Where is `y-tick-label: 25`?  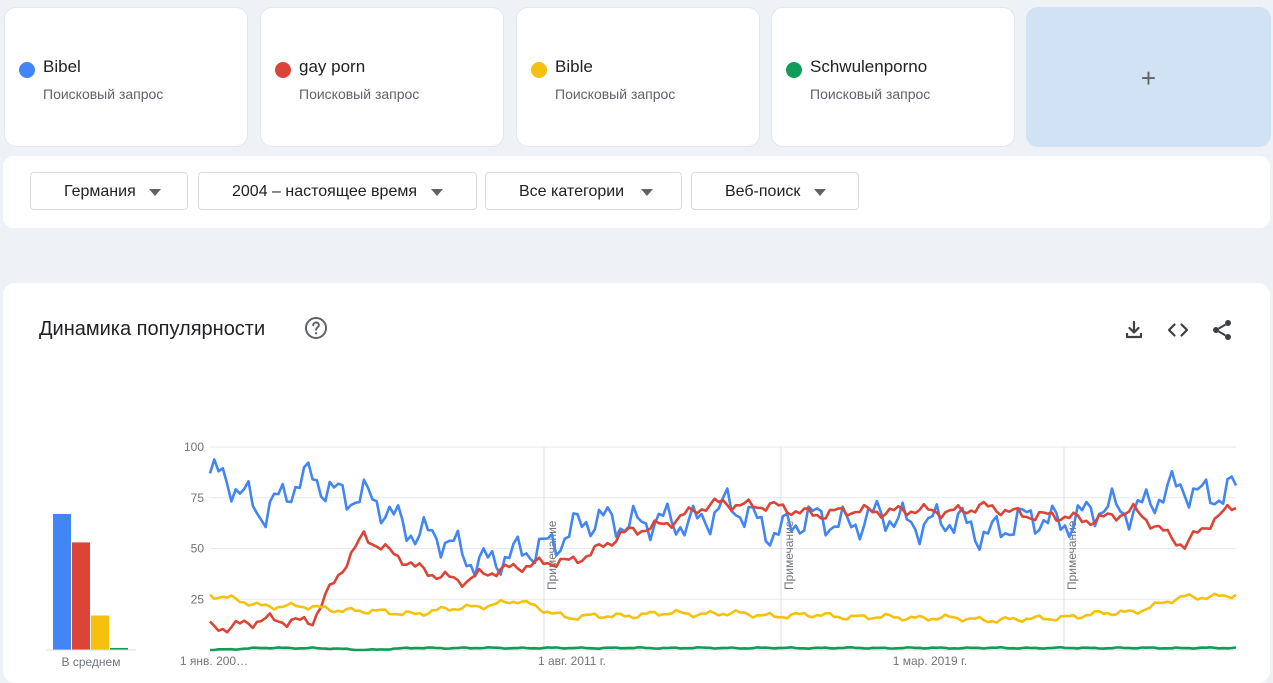 y-tick-label: 25 is located at coordinates (198, 599).